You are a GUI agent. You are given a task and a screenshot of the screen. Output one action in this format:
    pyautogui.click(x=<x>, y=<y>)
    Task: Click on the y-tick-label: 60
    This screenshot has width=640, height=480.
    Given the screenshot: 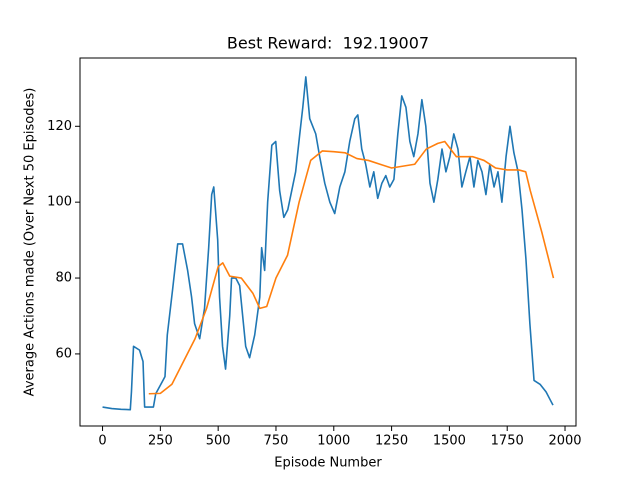 What is the action you would take?
    pyautogui.click(x=63, y=353)
    